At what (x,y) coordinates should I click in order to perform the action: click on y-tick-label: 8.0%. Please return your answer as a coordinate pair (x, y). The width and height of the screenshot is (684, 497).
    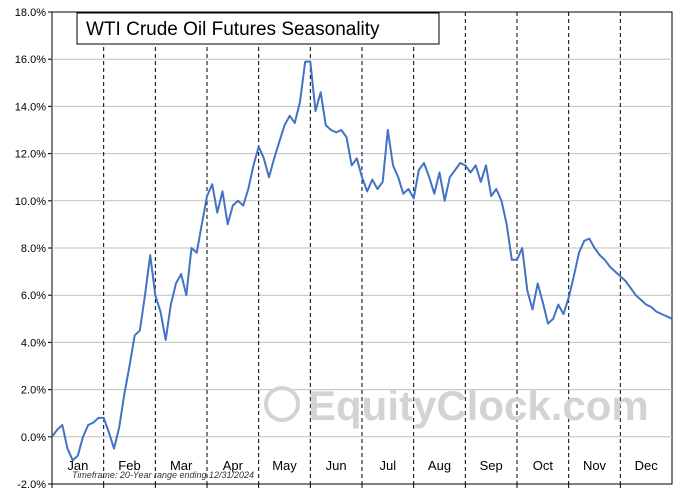
    Looking at the image, I should click on (33, 249).